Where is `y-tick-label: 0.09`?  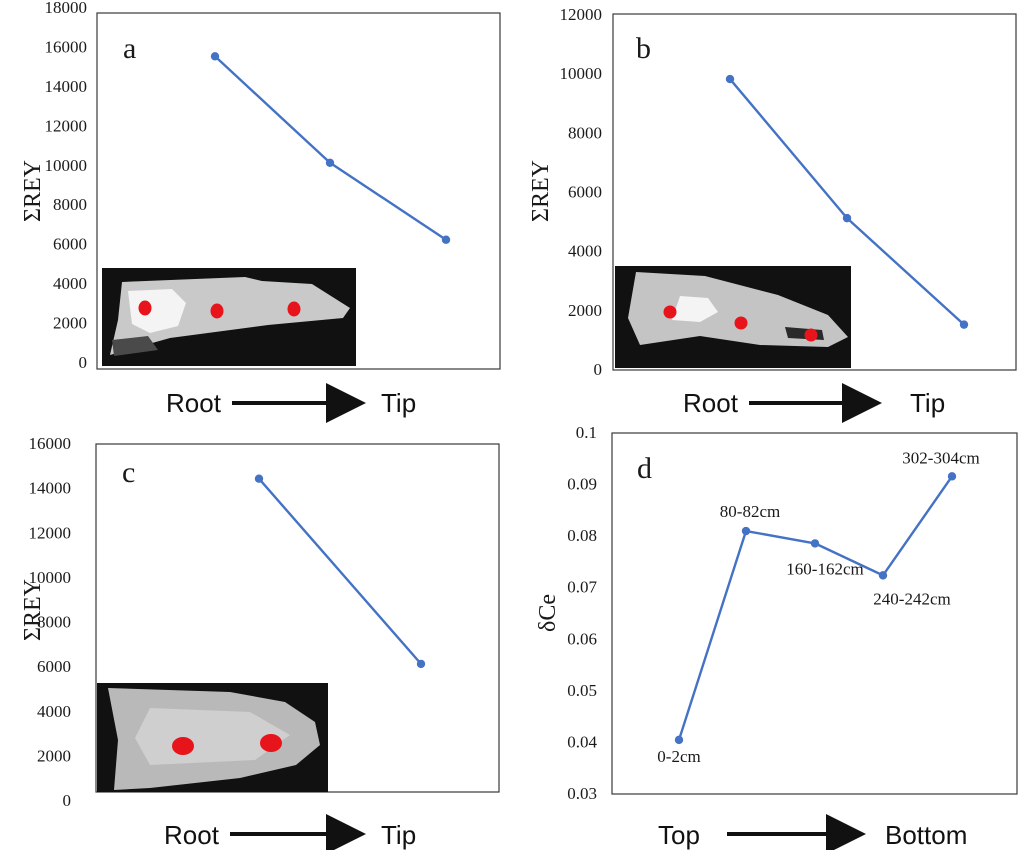
y-tick-label: 0.09 is located at coordinates (582, 484).